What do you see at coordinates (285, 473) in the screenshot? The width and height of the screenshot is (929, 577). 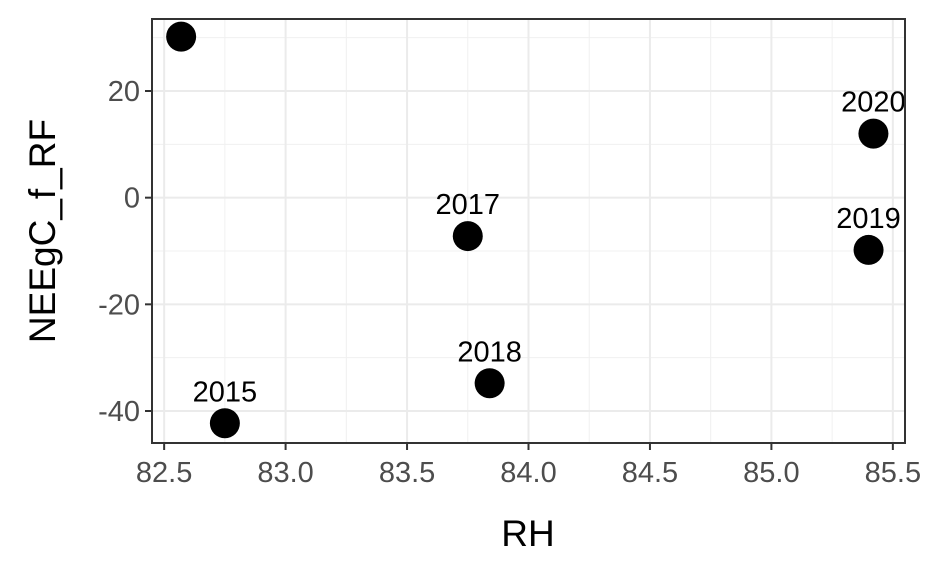 I see `x-tick-label: 83.0` at bounding box center [285, 473].